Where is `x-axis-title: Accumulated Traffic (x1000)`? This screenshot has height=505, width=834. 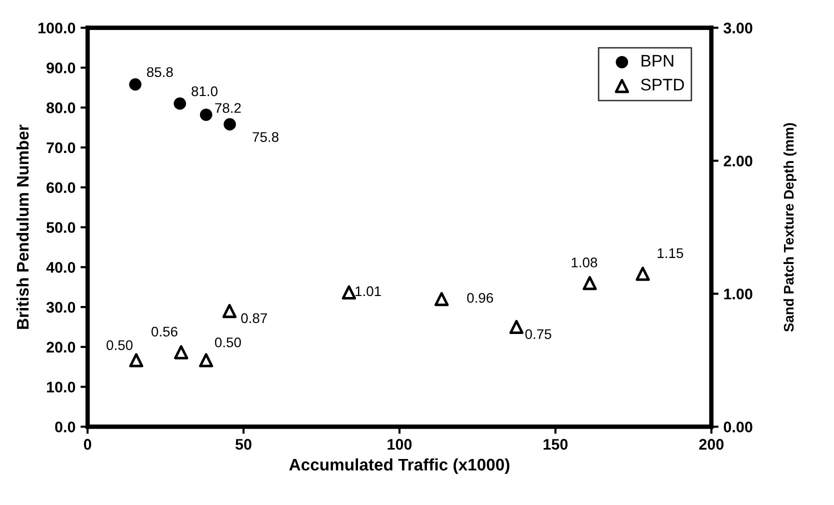
x-axis-title: Accumulated Traffic (x1000) is located at coordinates (399, 466).